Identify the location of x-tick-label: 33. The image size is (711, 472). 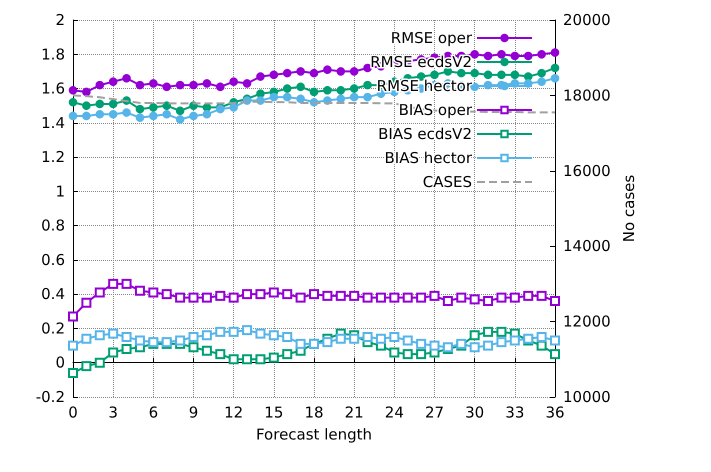
(514, 413).